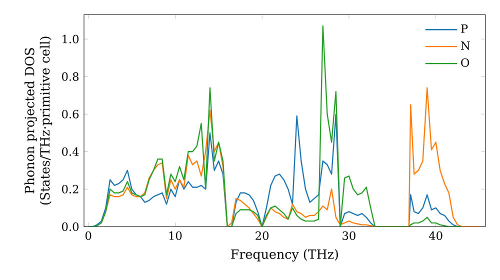 The height and width of the screenshot is (280, 500). I want to click on y-tick-label: 1.0, so click(70, 39).